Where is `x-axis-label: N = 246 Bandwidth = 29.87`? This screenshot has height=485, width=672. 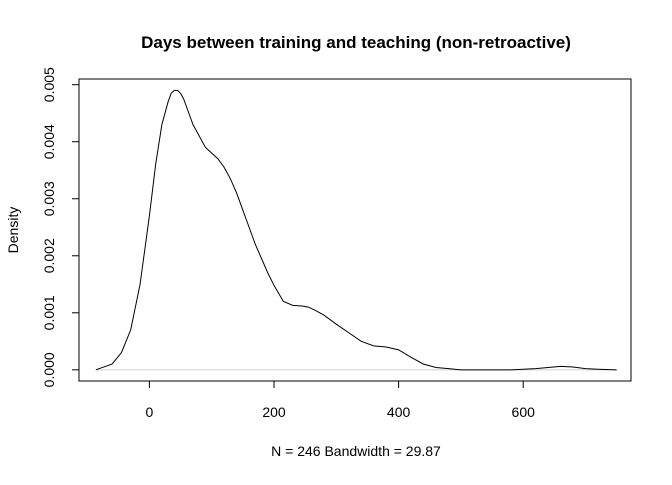
x-axis-label: N = 246 Bandwidth = 29.87 is located at coordinates (356, 451).